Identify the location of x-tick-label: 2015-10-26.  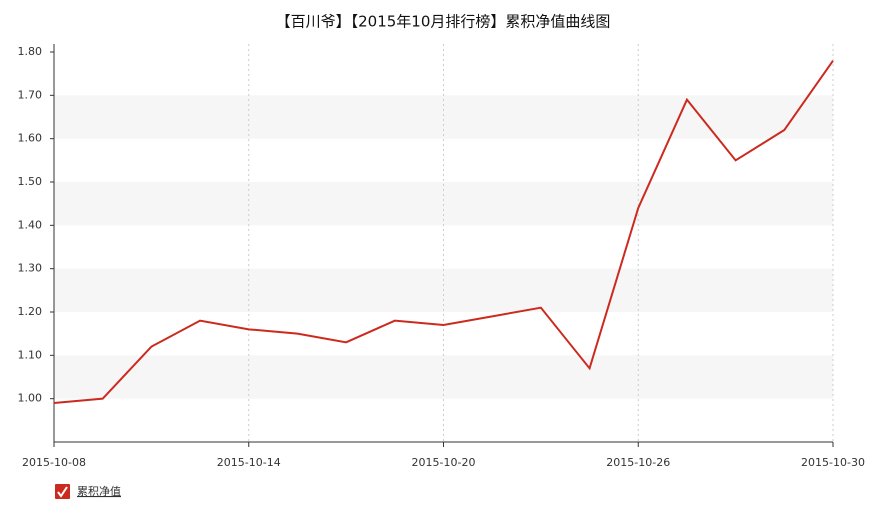
(638, 462).